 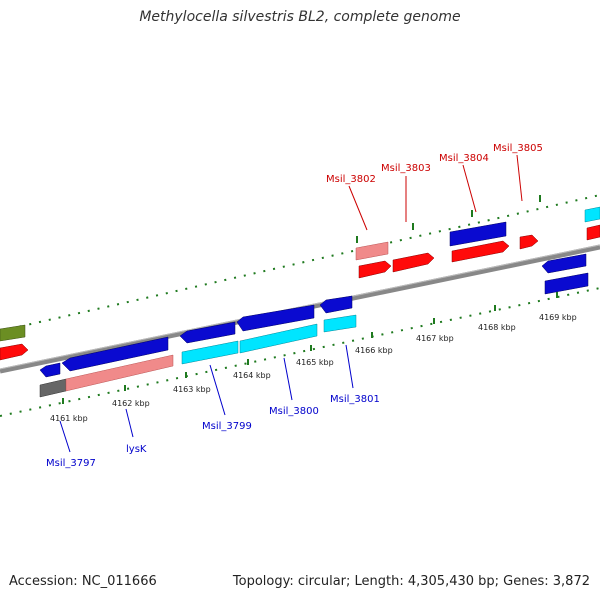 I want to click on forward-gene-labels: Msil_3802 Msil_3803 Msil_3804 Msil_3805, so click(x=434, y=164).